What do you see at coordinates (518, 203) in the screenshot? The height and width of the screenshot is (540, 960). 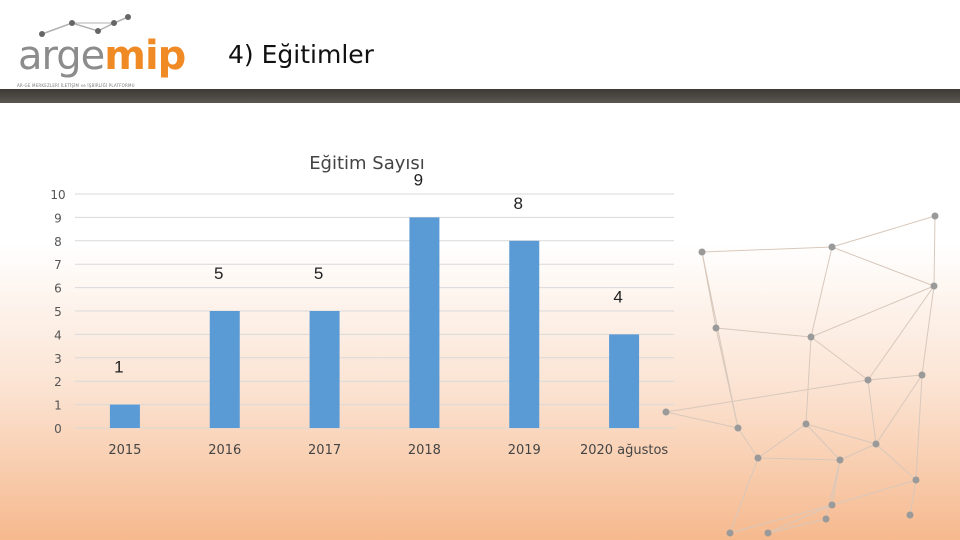 I see `data-label: 8` at bounding box center [518, 203].